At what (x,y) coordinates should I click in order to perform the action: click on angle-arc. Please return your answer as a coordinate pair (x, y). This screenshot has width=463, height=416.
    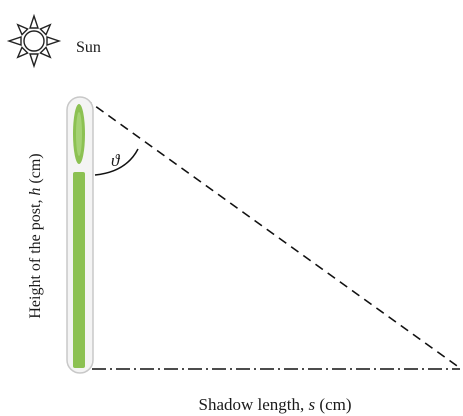
    Looking at the image, I should click on (116, 162).